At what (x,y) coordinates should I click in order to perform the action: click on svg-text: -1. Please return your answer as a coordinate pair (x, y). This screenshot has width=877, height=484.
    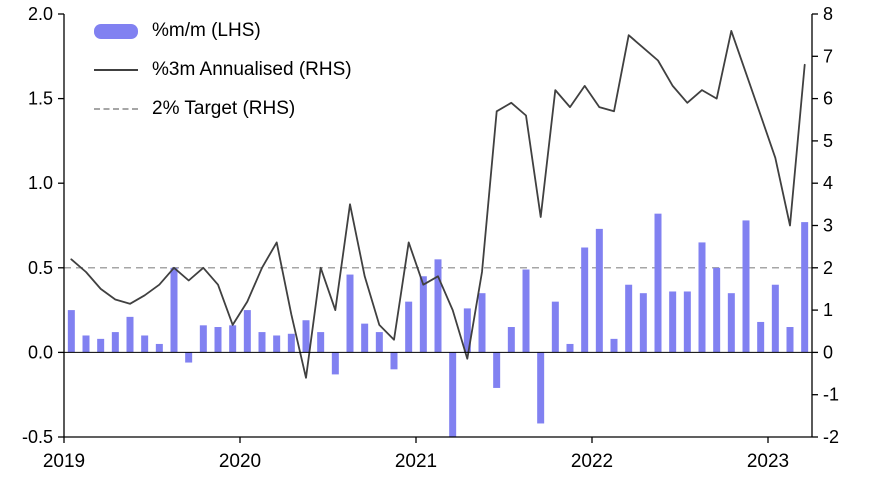
    Looking at the image, I should click on (831, 395).